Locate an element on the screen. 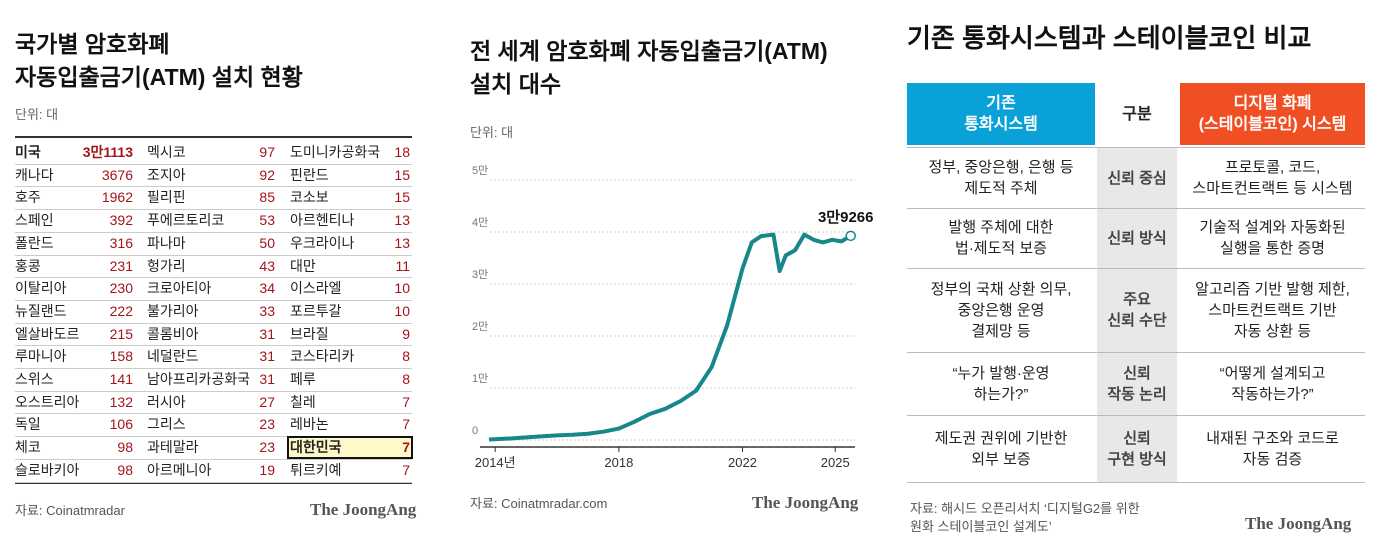 The width and height of the screenshot is (1381, 552). count: 7 is located at coordinates (406, 401).